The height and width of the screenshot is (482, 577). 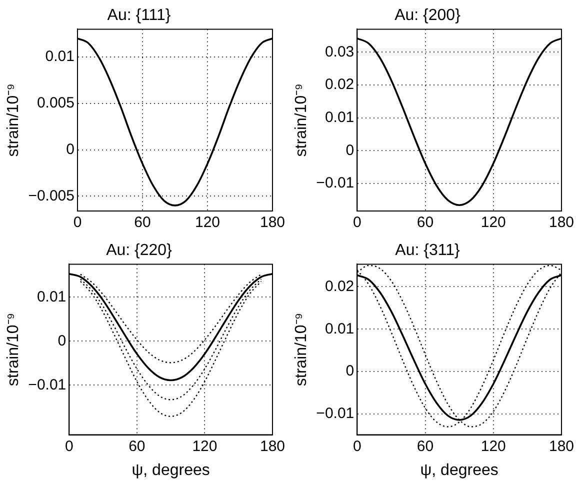 What do you see at coordinates (427, 251) in the screenshot?
I see `chart-title: Au: {311}` at bounding box center [427, 251].